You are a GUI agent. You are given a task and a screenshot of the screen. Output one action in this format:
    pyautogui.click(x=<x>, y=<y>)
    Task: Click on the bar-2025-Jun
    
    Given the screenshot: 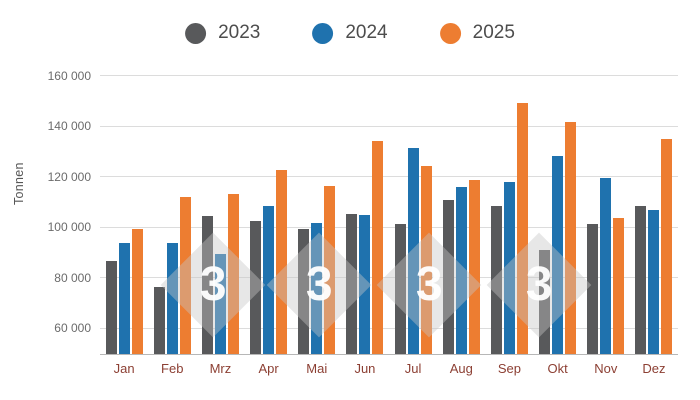 What is the action you would take?
    pyautogui.click(x=378, y=247)
    